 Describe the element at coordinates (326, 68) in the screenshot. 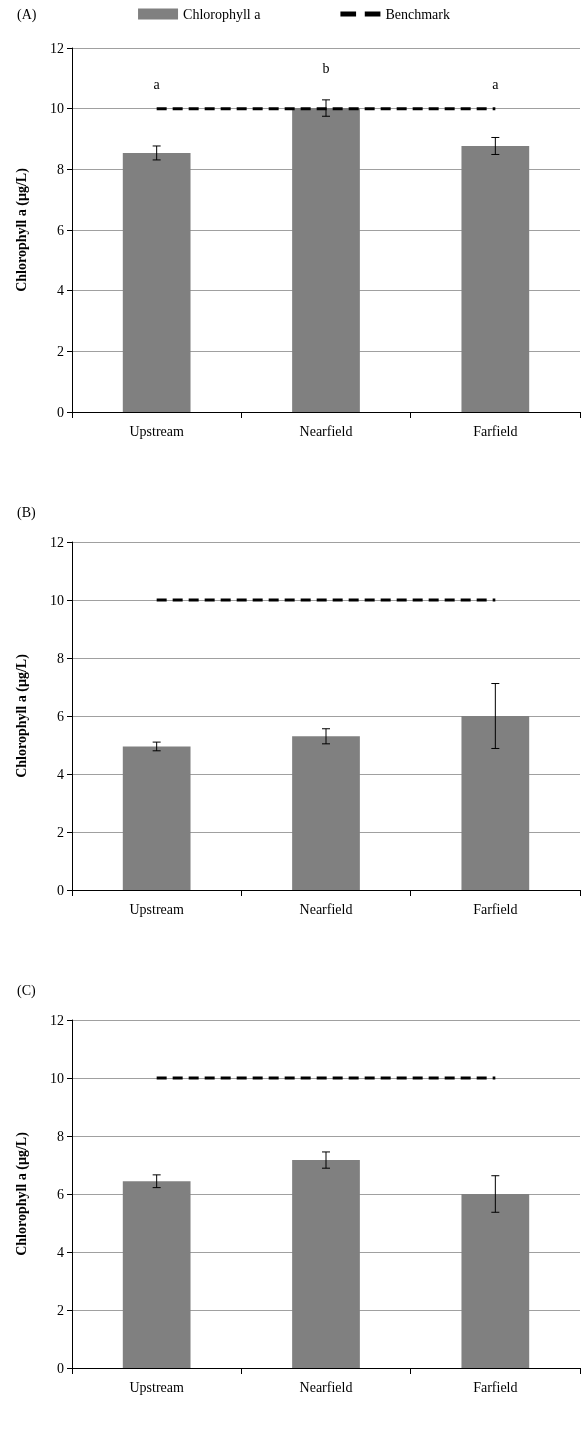

I see `annotation: b` at that location.